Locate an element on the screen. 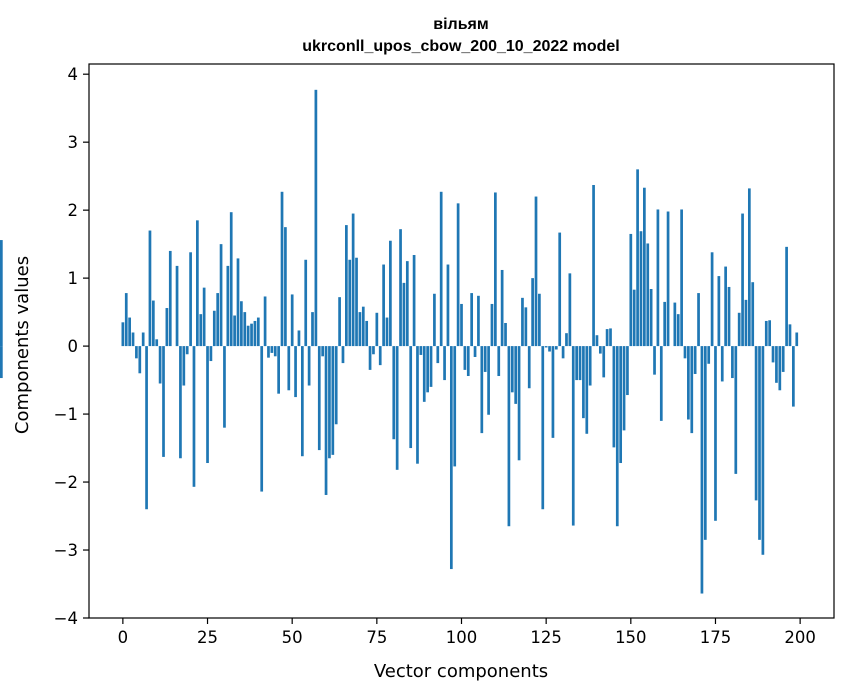  y-tick-label: −4 is located at coordinates (66, 618).